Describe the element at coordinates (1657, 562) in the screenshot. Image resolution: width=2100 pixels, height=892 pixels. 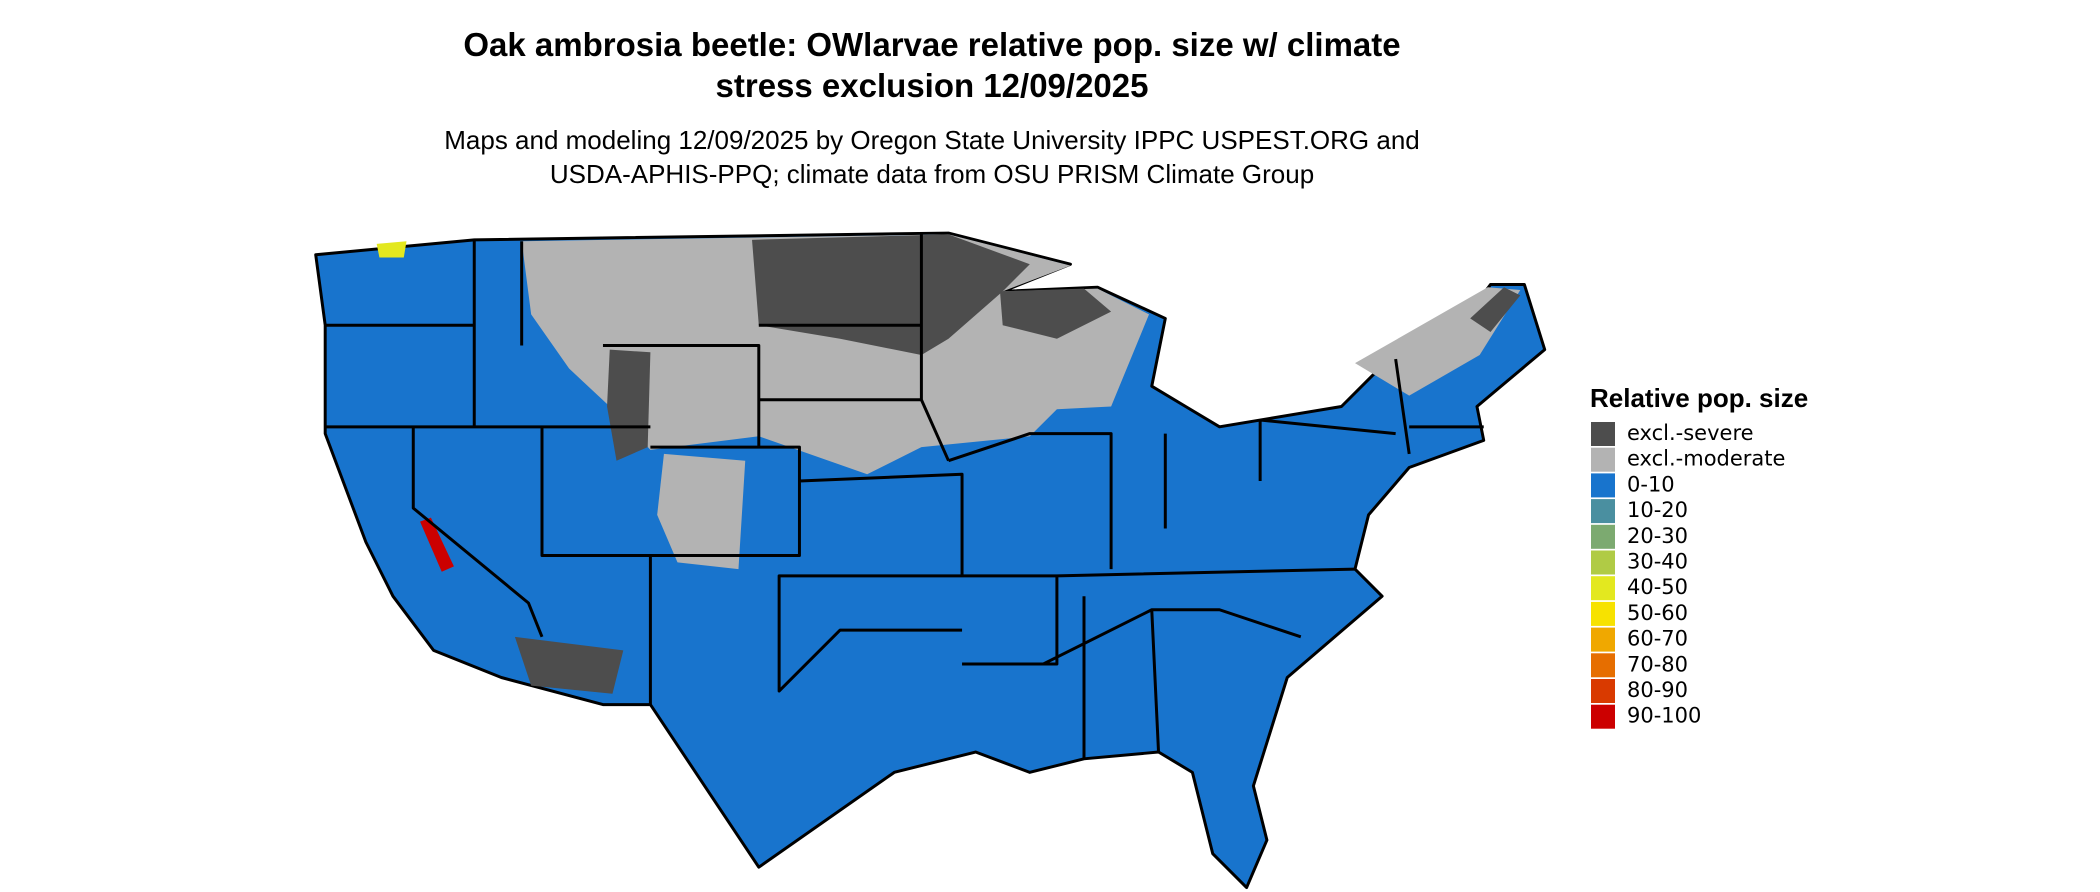
I see `legend-label: 30-40` at that location.